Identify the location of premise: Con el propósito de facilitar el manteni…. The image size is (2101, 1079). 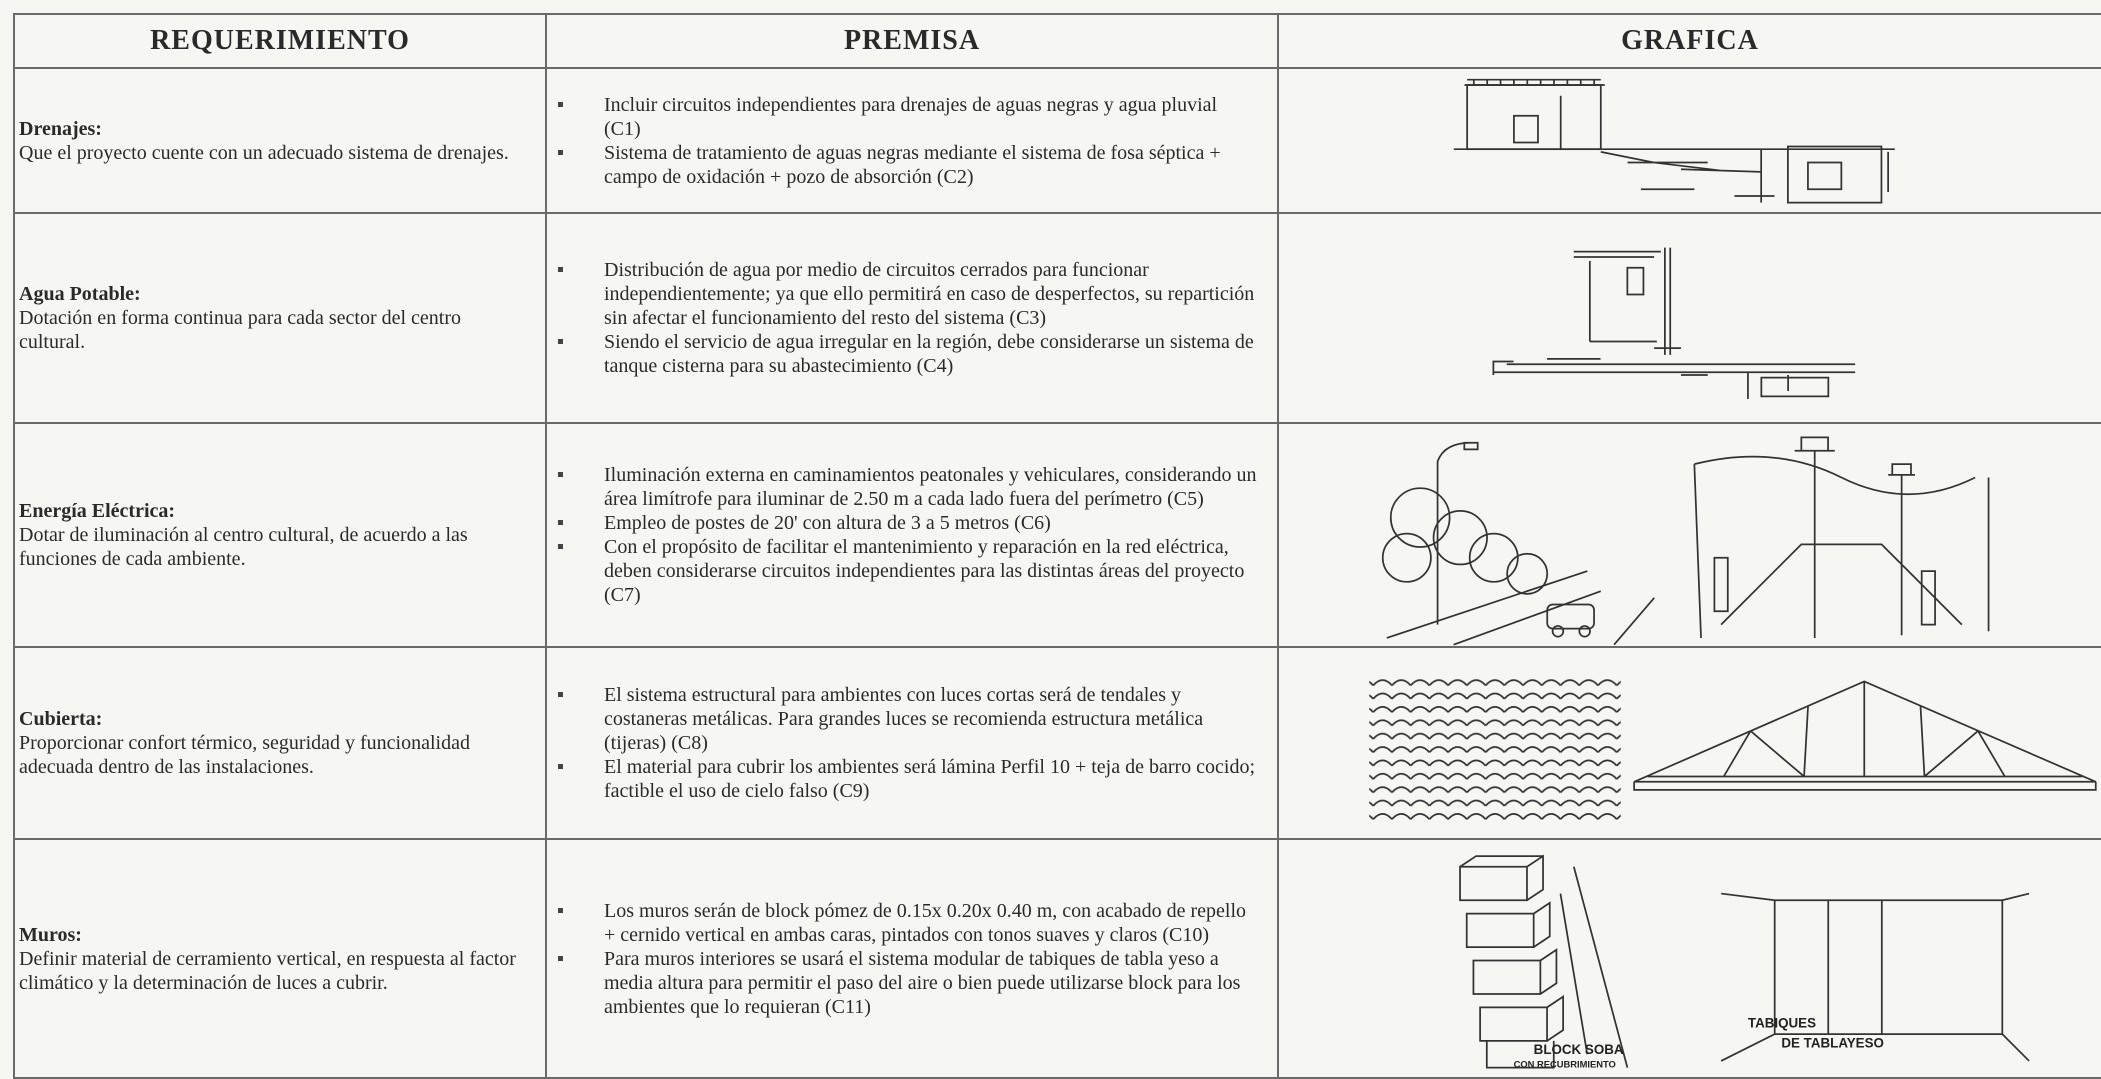
(907, 571).